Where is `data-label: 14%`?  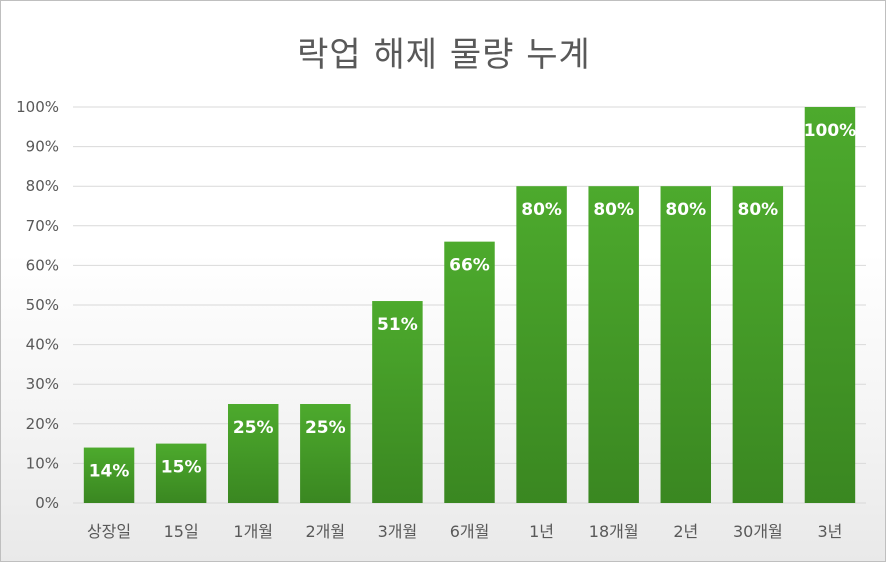
data-label: 14% is located at coordinates (109, 472).